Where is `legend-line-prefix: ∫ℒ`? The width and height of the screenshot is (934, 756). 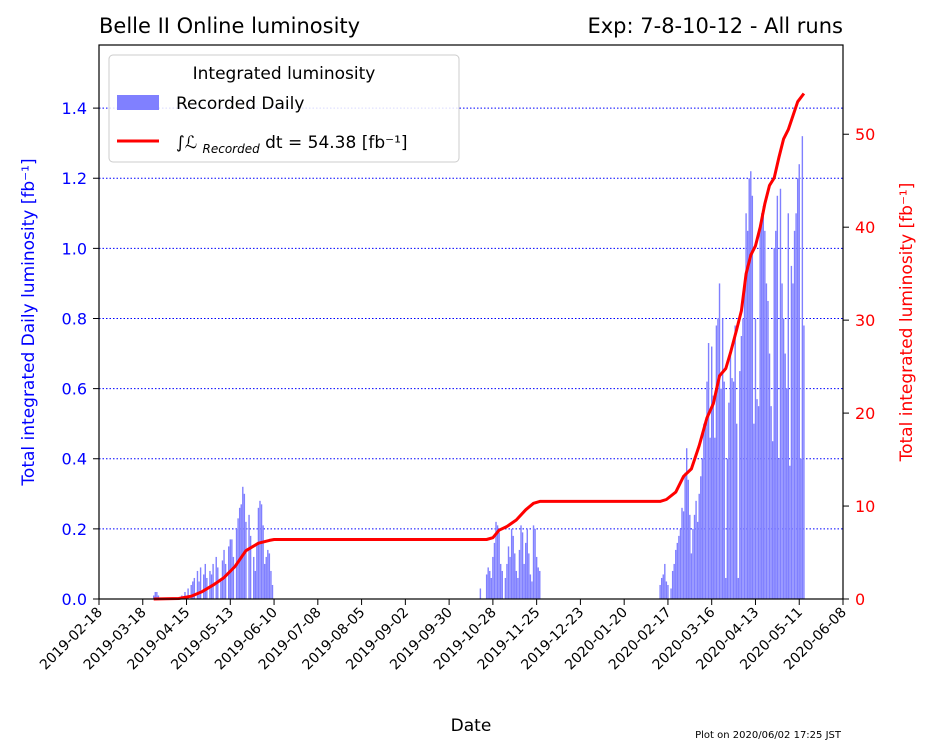 legend-line-prefix: ∫ℒ is located at coordinates (186, 143).